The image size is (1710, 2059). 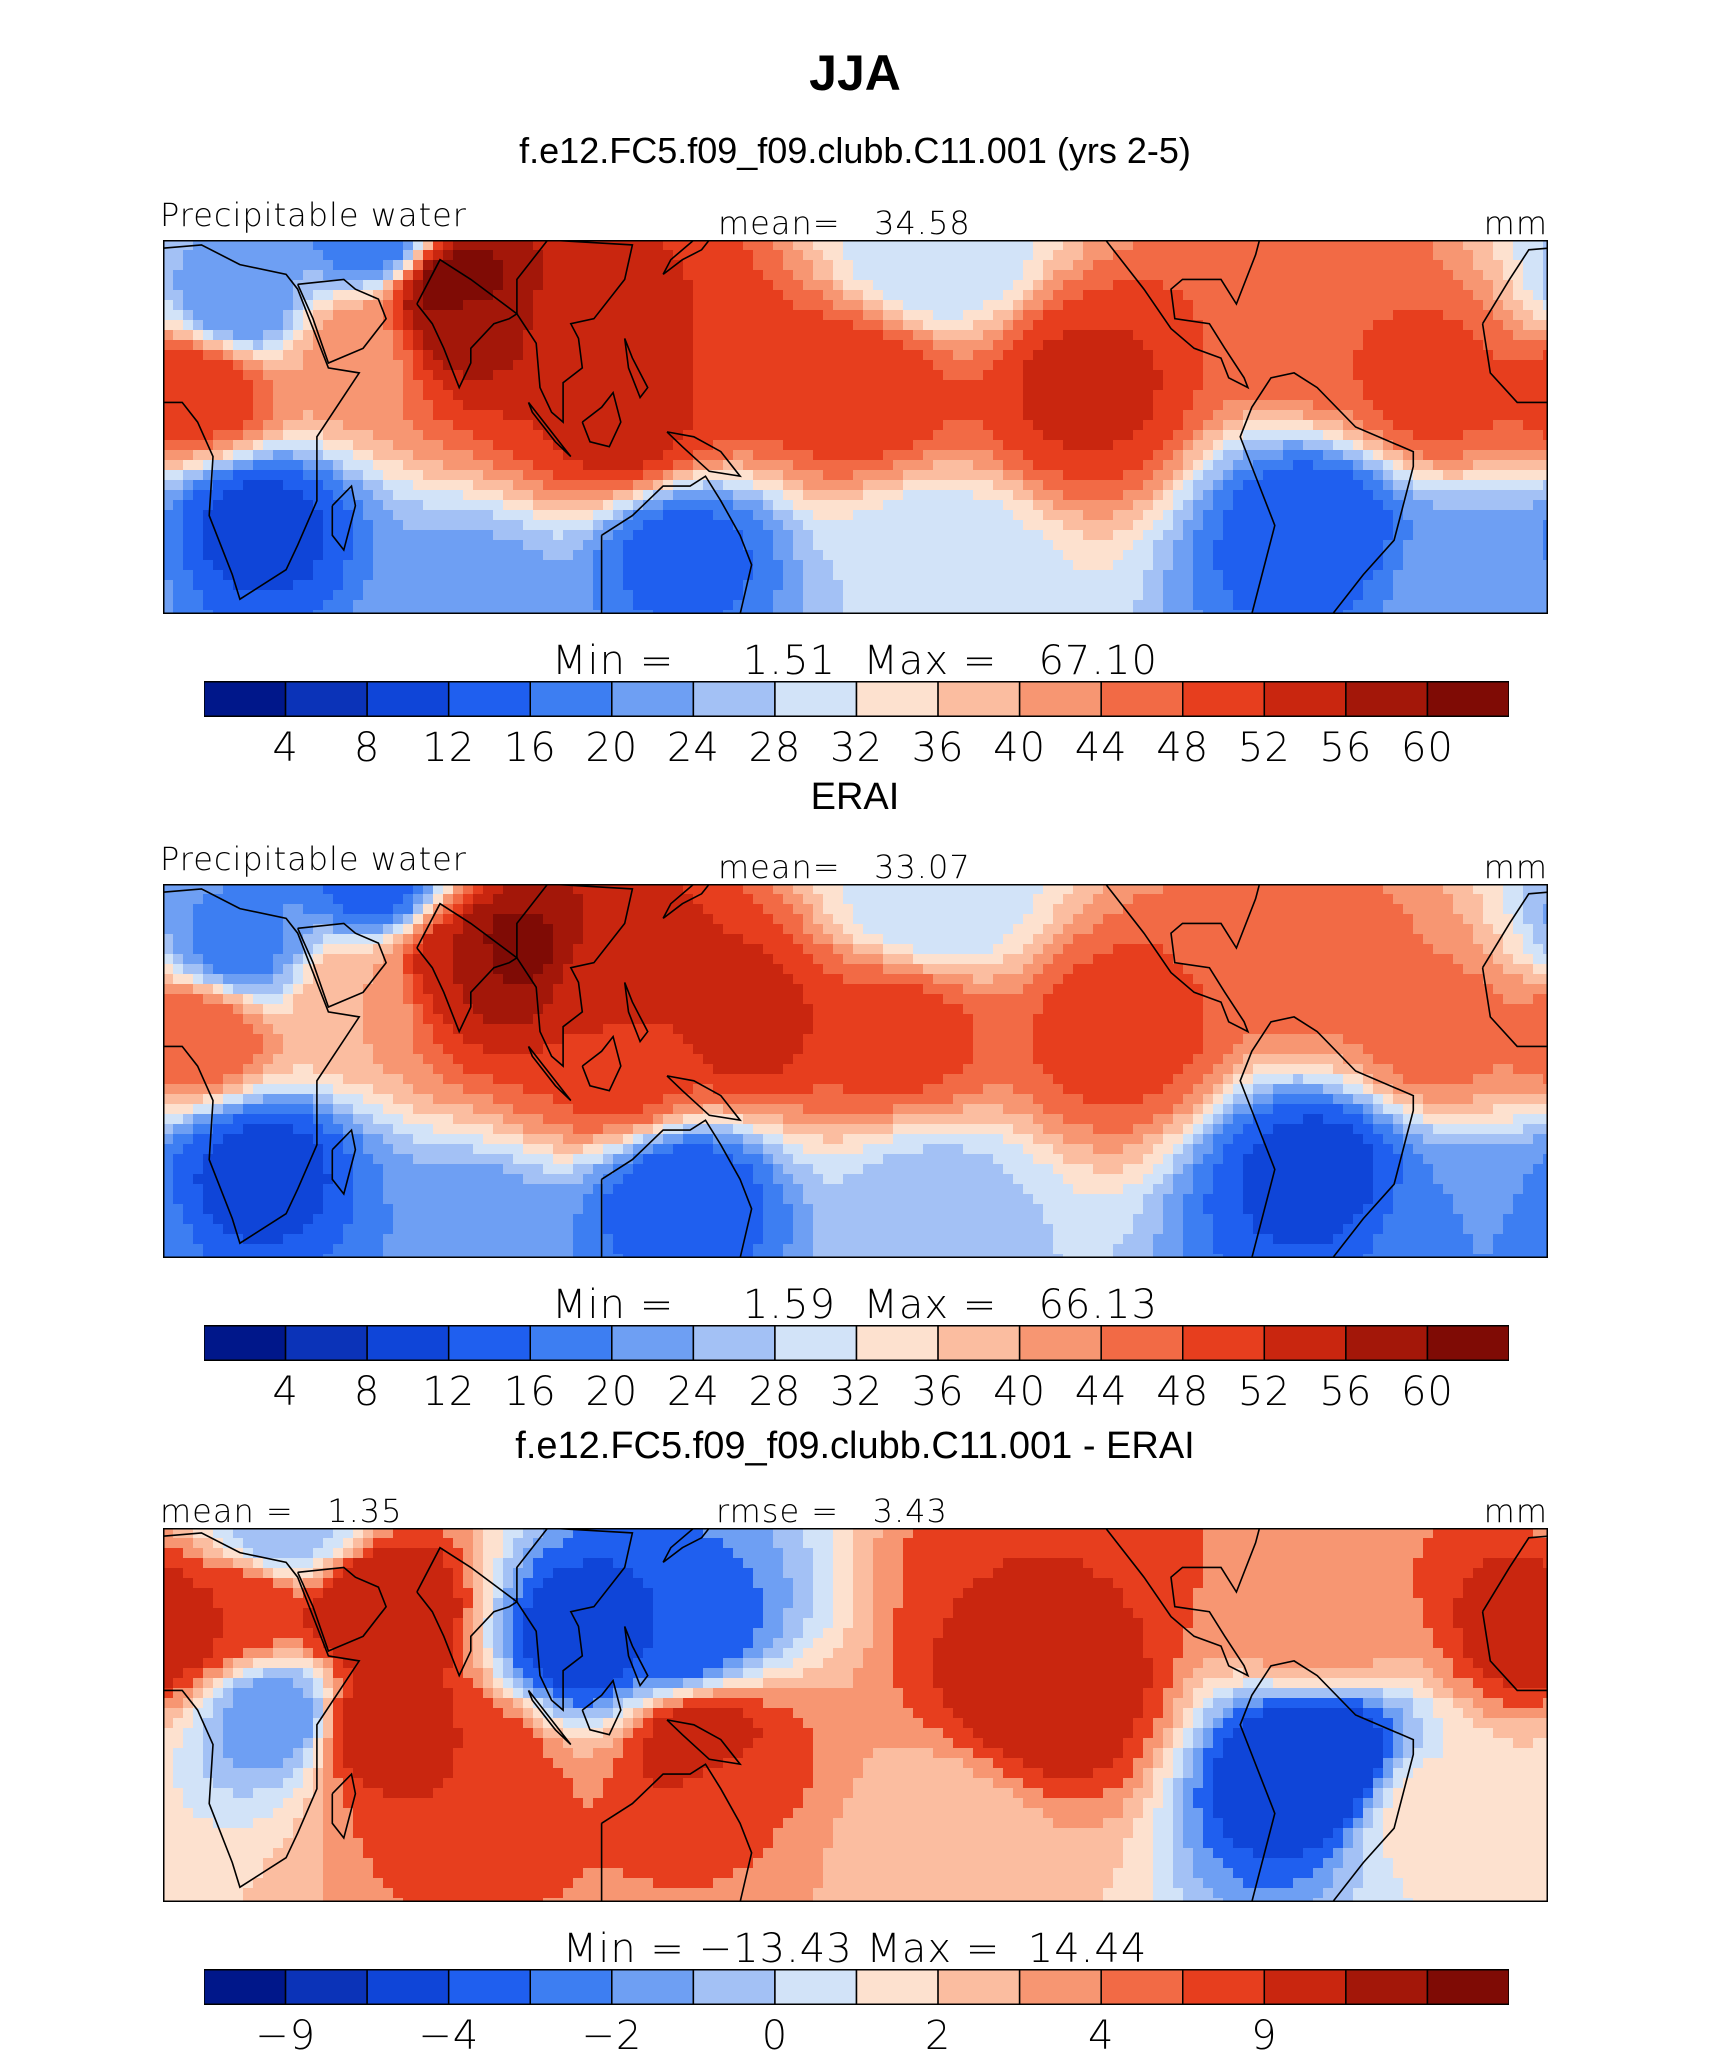 I want to click on panel3-units: mm, so click(x=1516, y=1511).